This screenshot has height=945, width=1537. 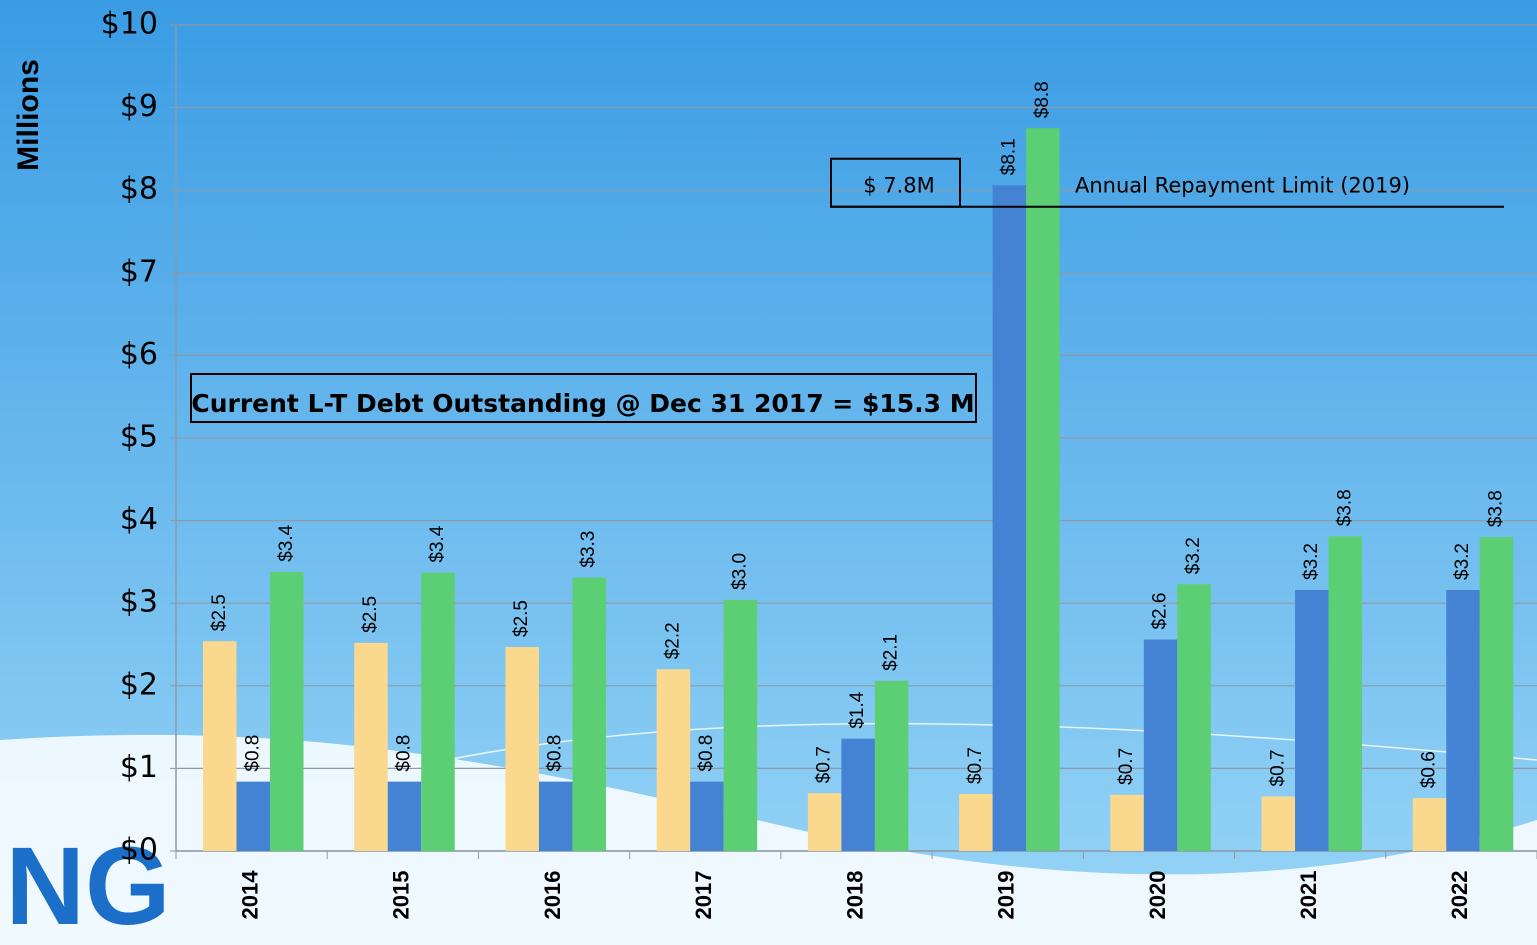 What do you see at coordinates (1157, 895) in the screenshot?
I see `x-tick-label: 2020` at bounding box center [1157, 895].